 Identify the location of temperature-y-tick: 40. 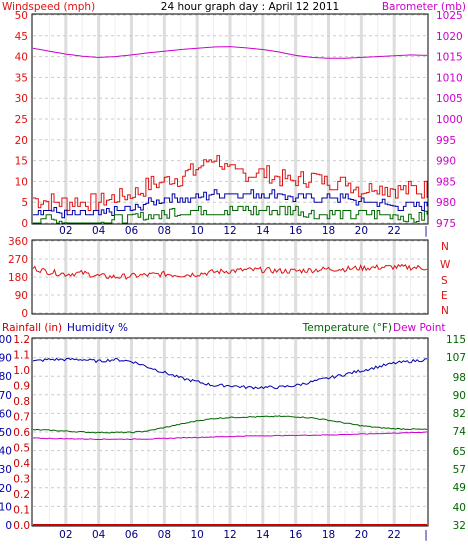
(459, 508).